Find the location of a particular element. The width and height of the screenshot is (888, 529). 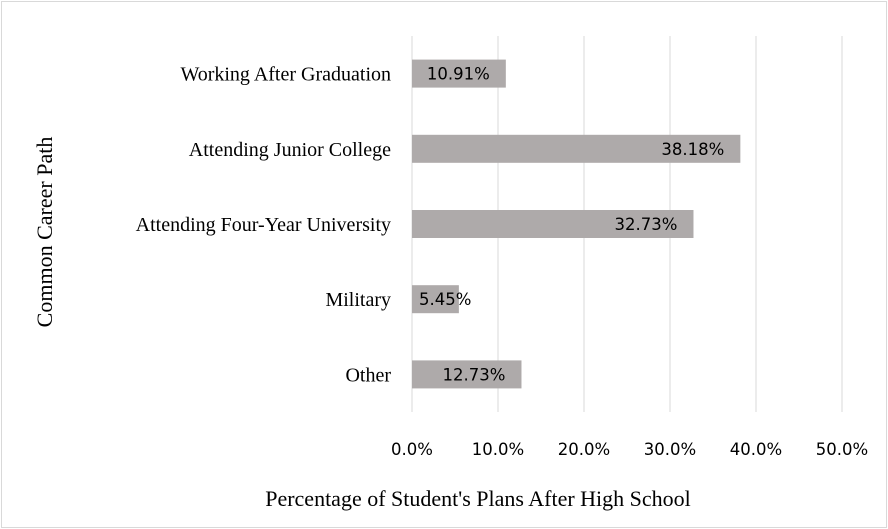

category-label: Attending Four-Year University is located at coordinates (263, 225).